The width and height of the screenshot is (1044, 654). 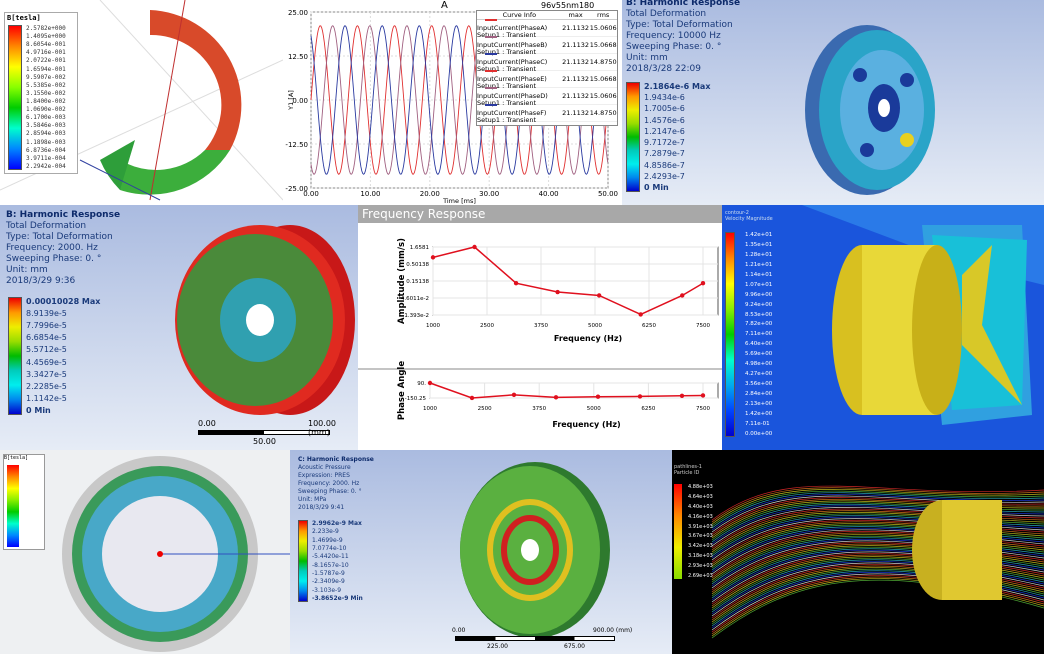 I want to click on legend-value: 9.96e+00, so click(x=759, y=294).